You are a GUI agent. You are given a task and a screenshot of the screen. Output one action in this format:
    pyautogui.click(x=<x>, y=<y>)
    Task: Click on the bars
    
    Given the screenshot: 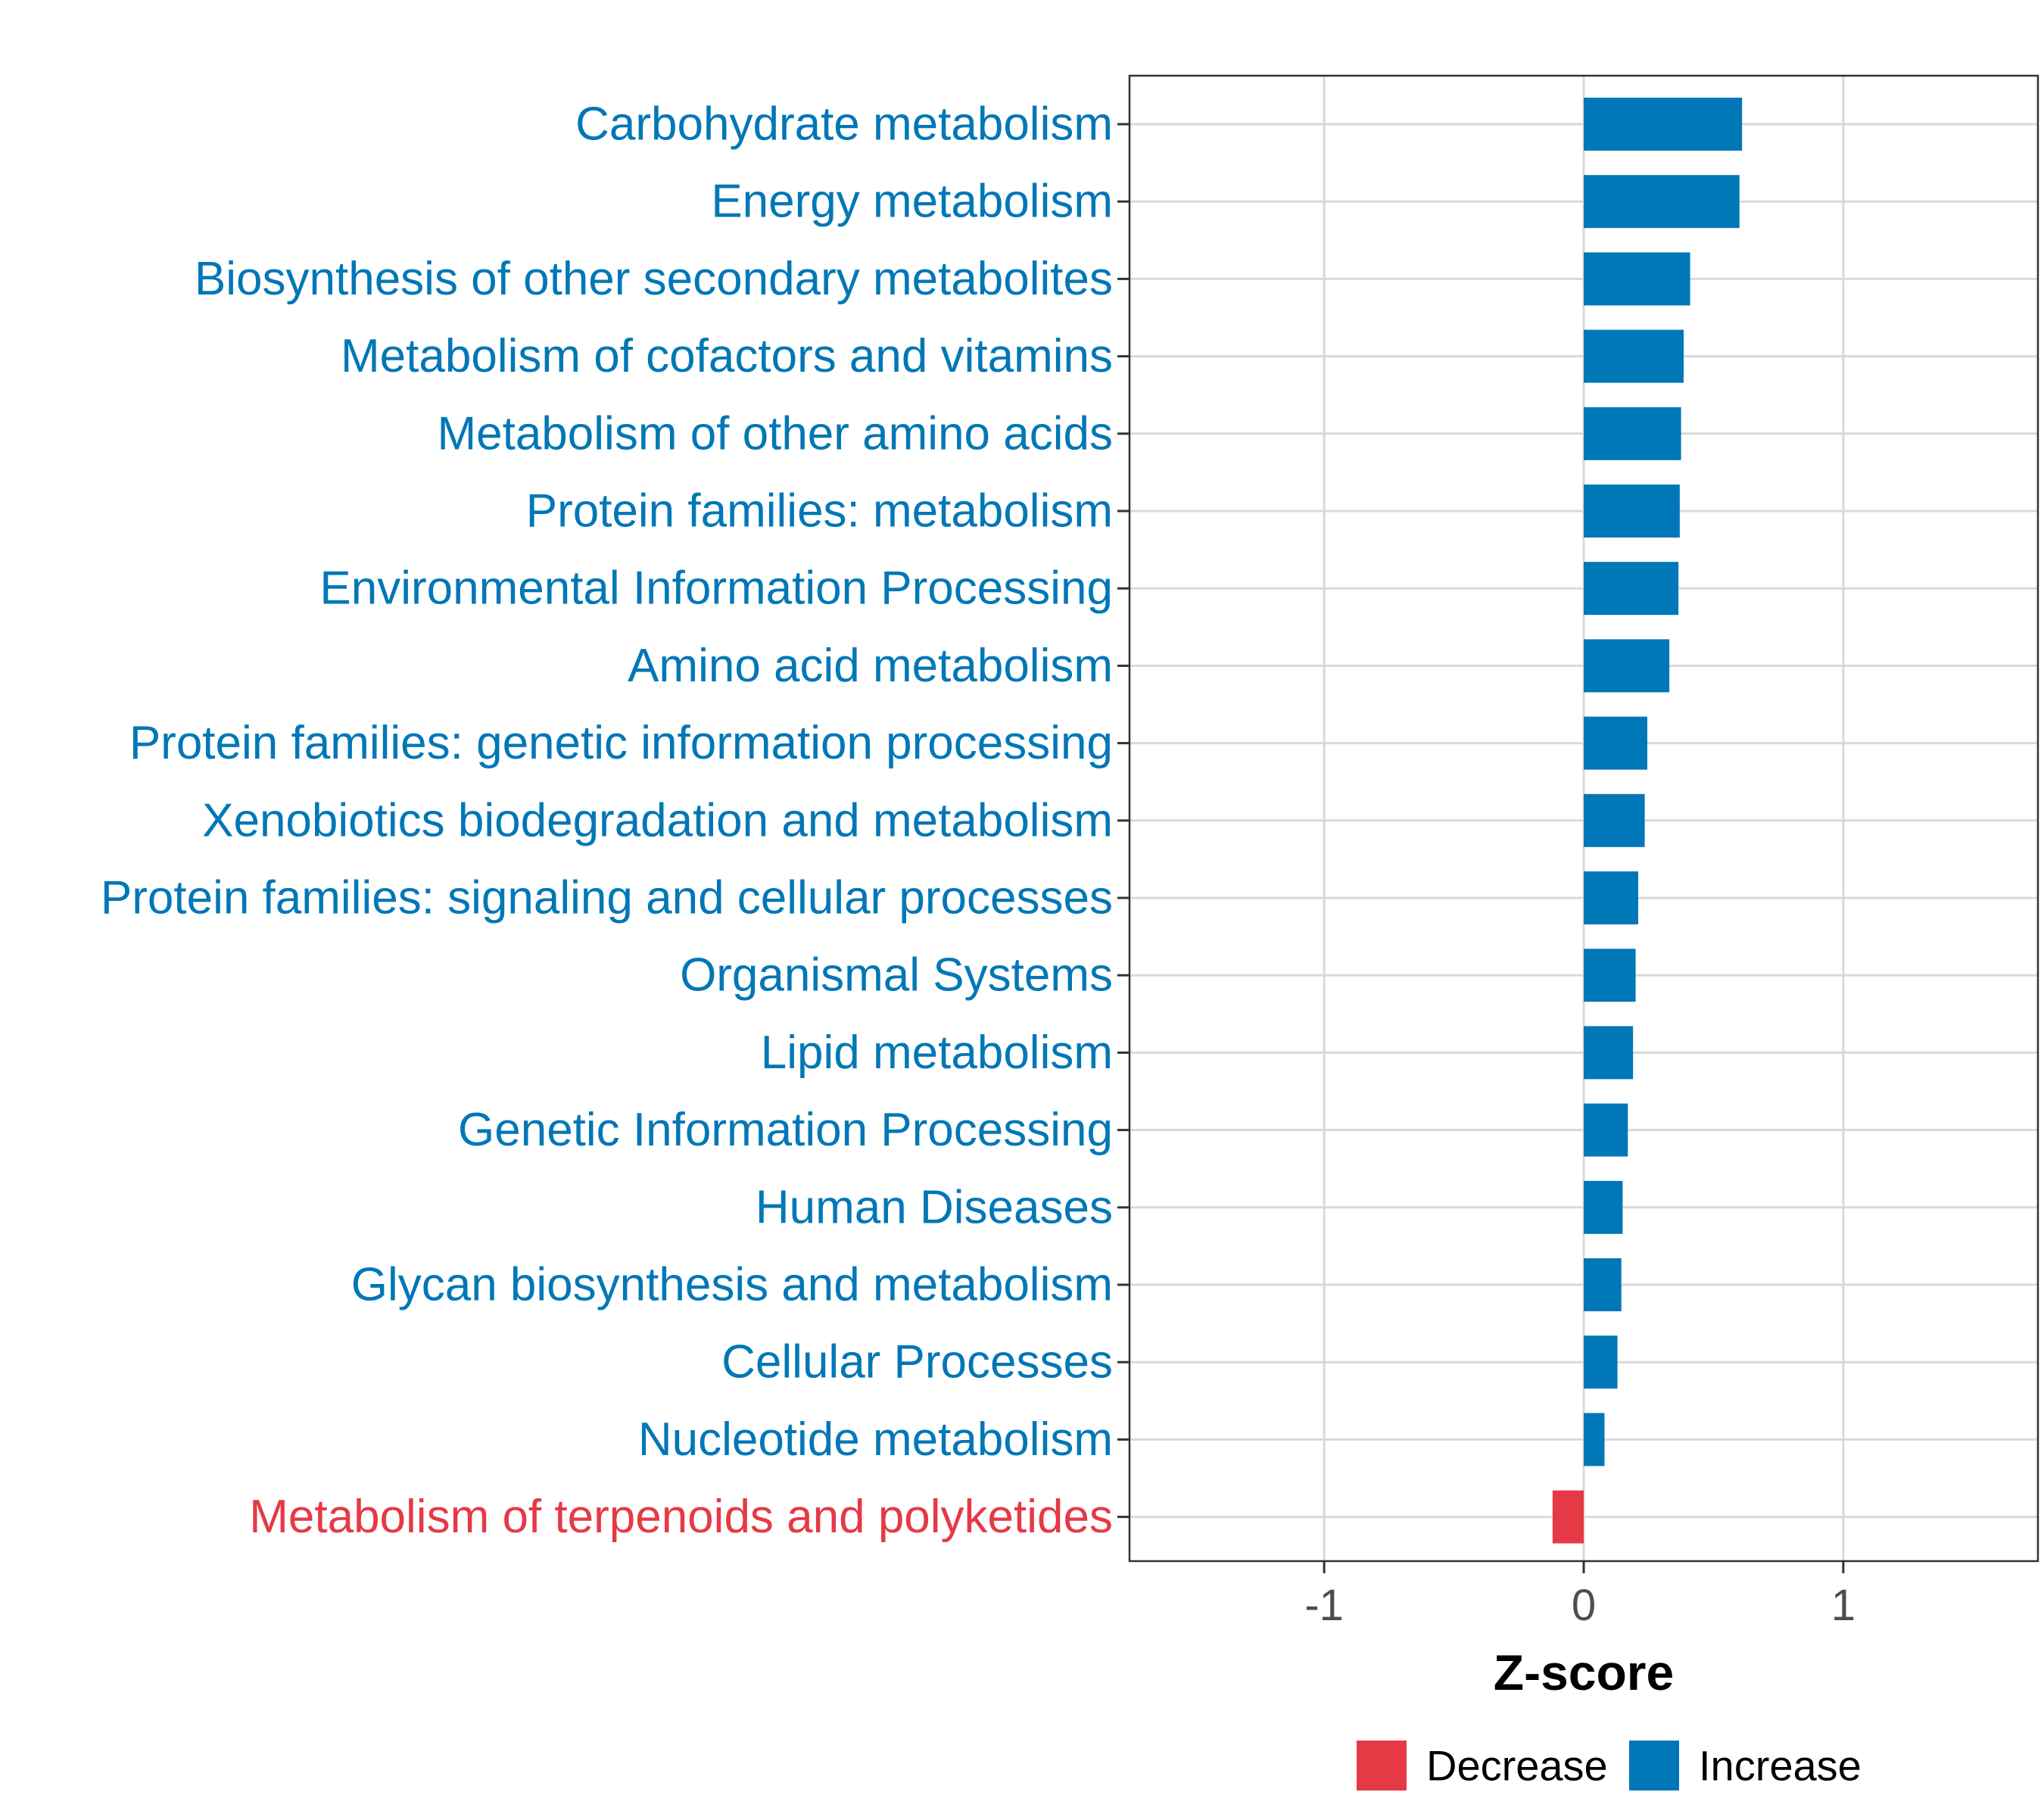 What is the action you would take?
    pyautogui.click(x=1647, y=821)
    